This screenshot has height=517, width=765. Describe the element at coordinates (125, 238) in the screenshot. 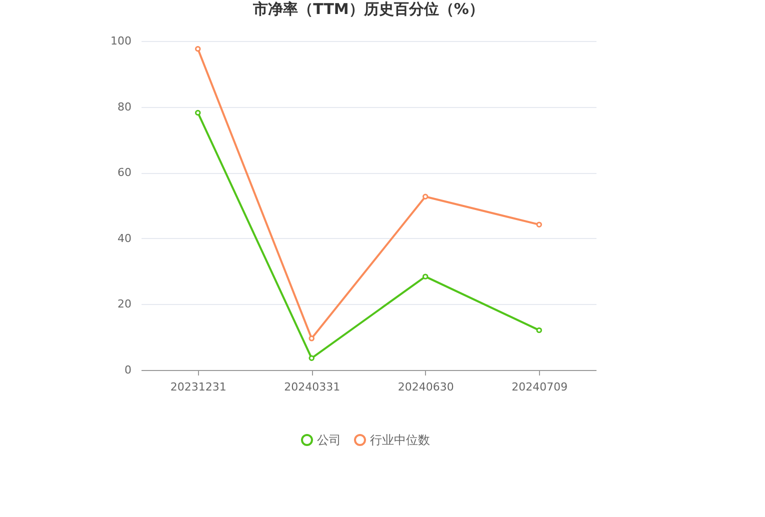

I see `y-tick-label: 40` at that location.